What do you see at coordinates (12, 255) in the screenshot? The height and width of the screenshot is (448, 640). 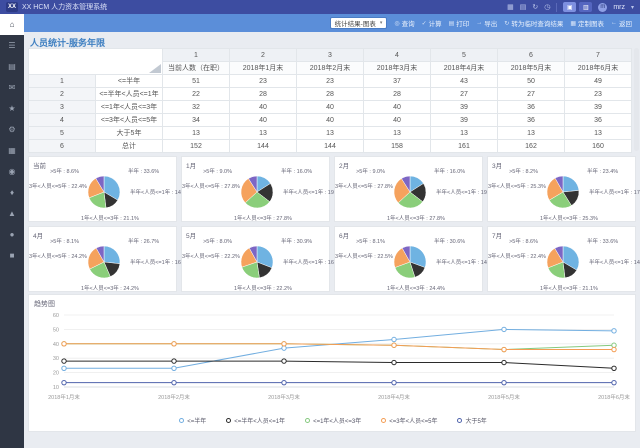 I see `sidebar-item-more: ■` at bounding box center [12, 255].